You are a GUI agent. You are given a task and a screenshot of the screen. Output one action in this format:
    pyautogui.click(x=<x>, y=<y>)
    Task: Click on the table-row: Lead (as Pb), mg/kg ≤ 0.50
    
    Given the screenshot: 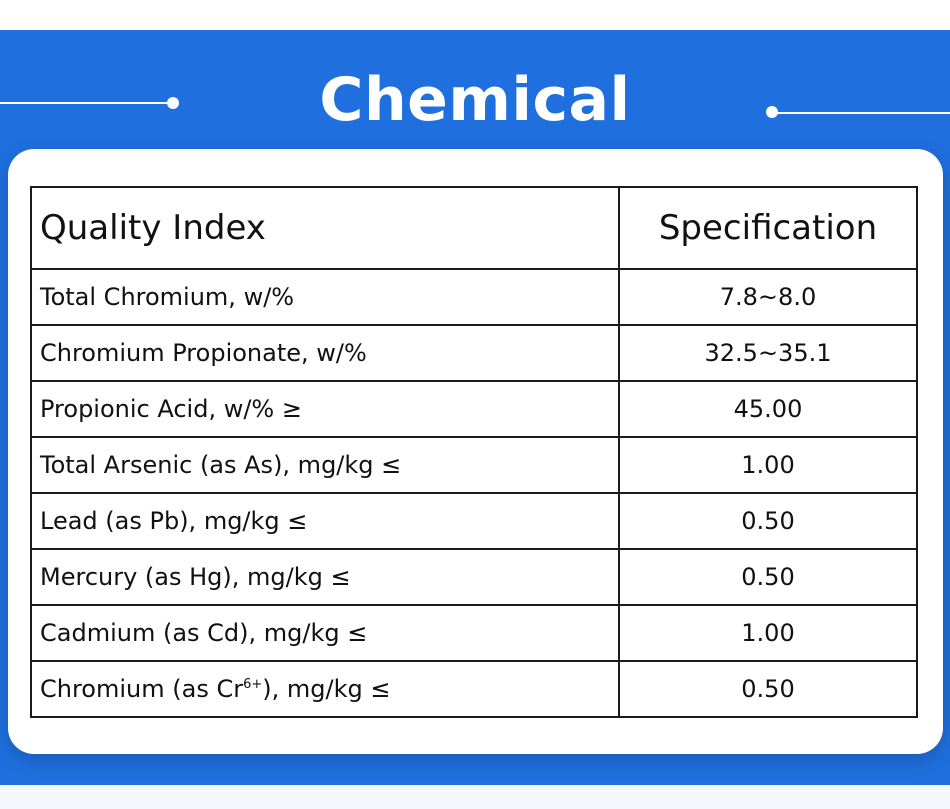 What is the action you would take?
    pyautogui.click(x=474, y=521)
    